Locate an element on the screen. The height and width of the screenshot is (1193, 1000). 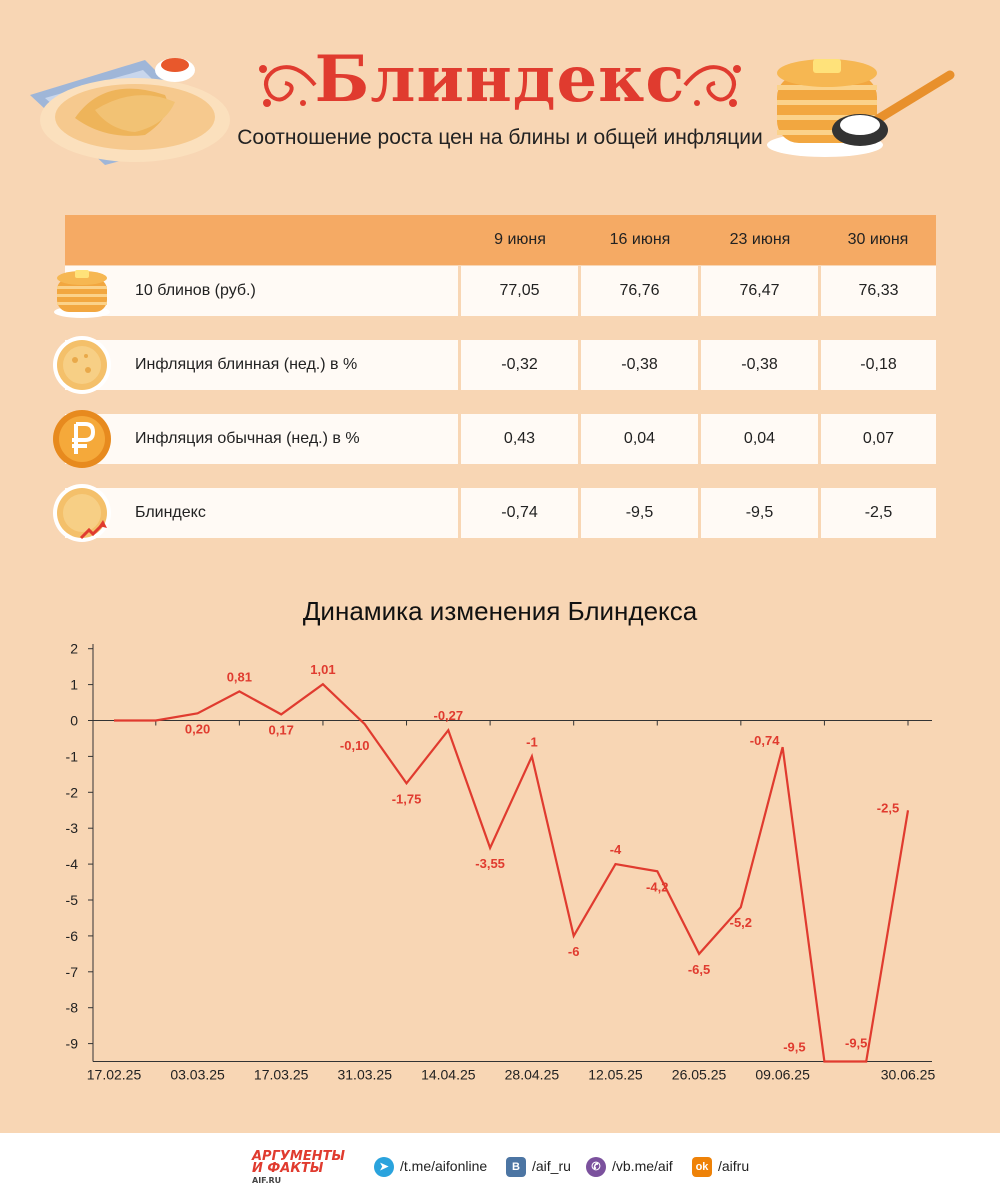
ornament-left-icon is located at coordinates (288, 86).